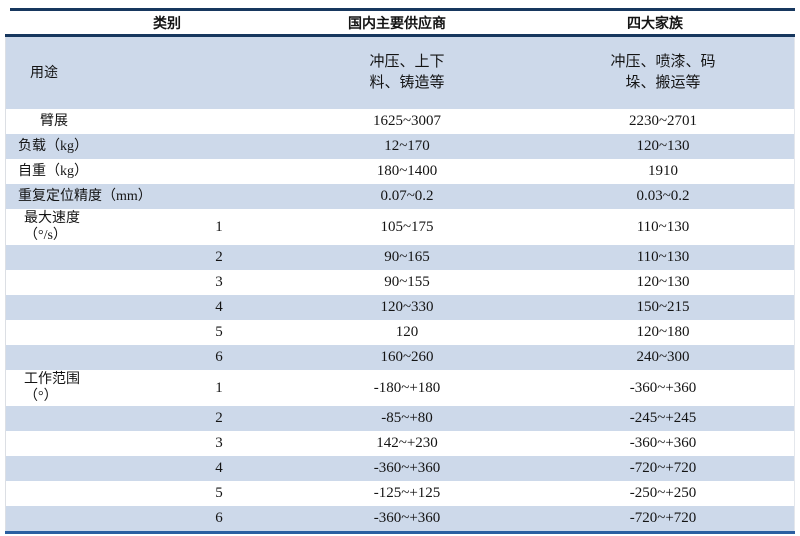  Describe the element at coordinates (407, 493) in the screenshot. I see `value-domestic: -125~+125` at that location.